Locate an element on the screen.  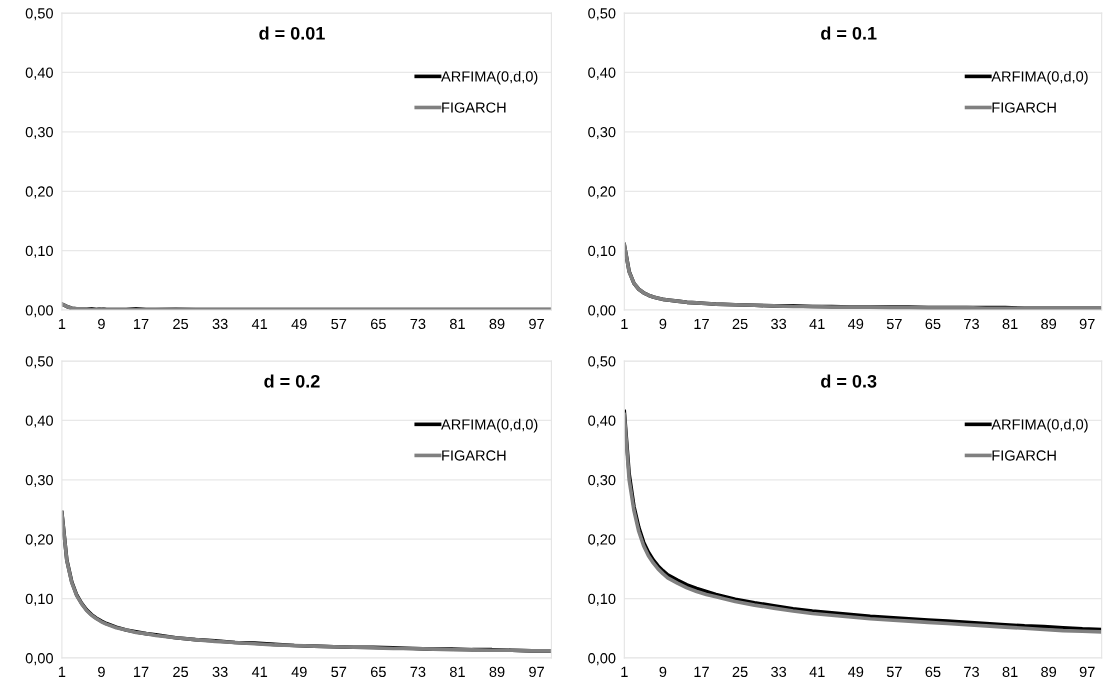
text: d = 0.2 is located at coordinates (292, 381).